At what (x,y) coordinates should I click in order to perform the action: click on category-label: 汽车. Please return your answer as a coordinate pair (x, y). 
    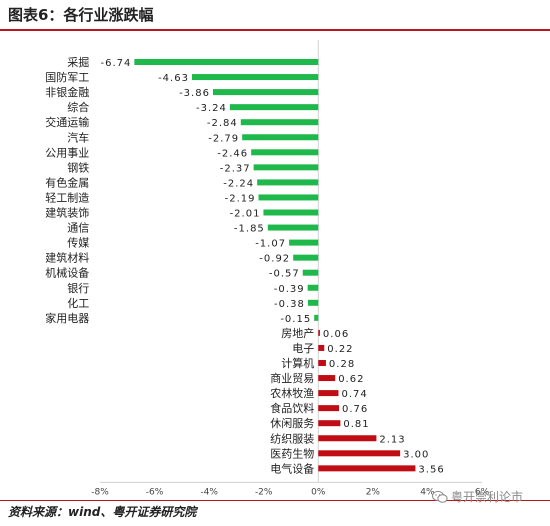
    Looking at the image, I should click on (78, 137).